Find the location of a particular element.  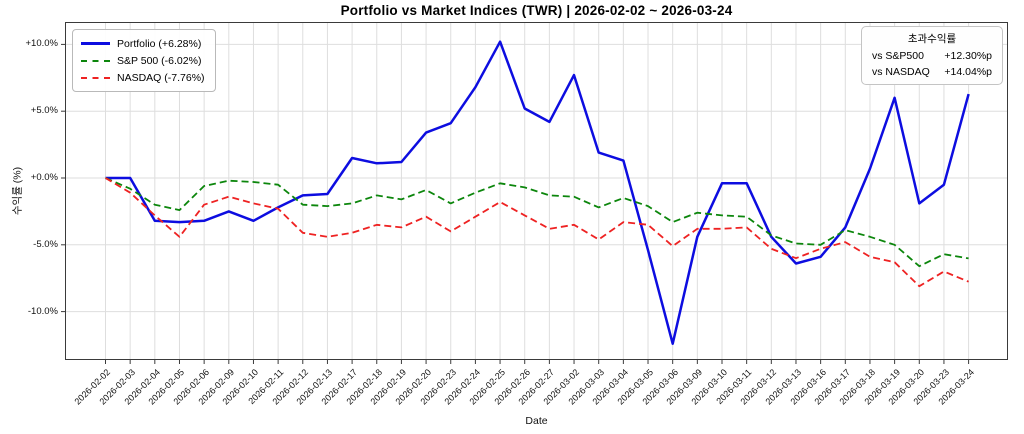

annotation-row-value: +14.04%p is located at coordinates (968, 72).